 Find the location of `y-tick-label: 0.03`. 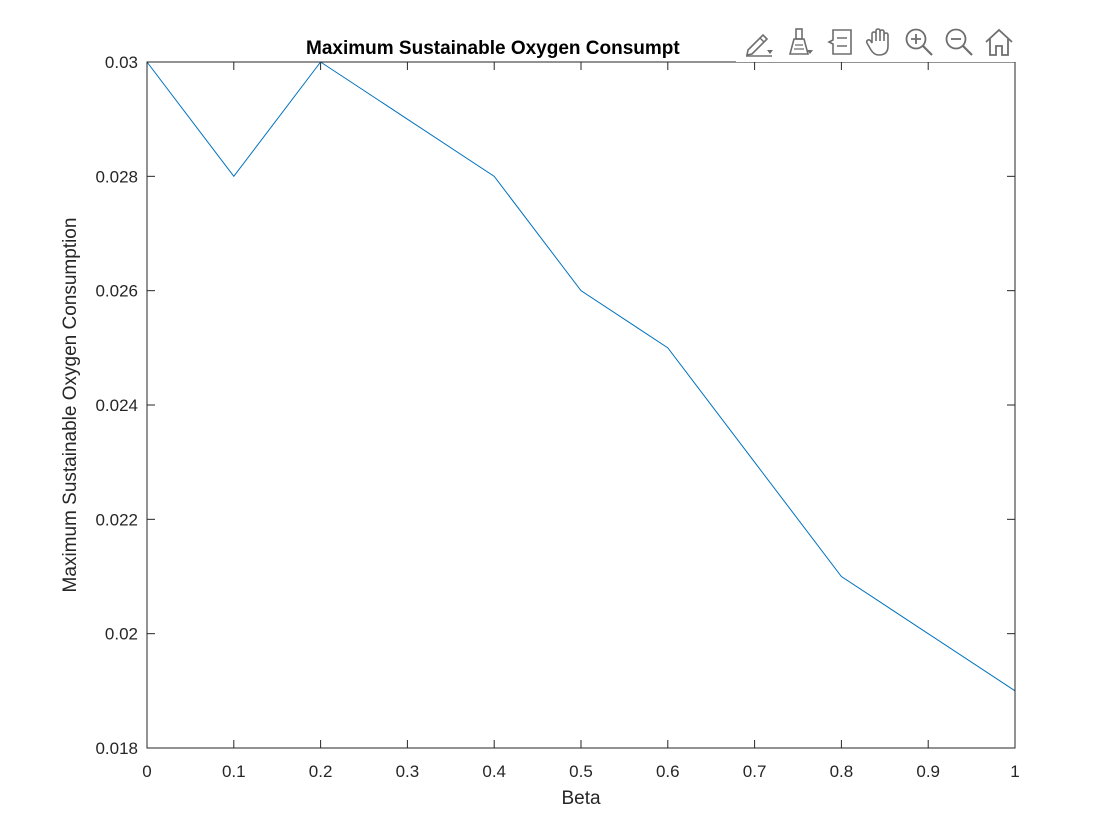

y-tick-label: 0.03 is located at coordinates (121, 62).